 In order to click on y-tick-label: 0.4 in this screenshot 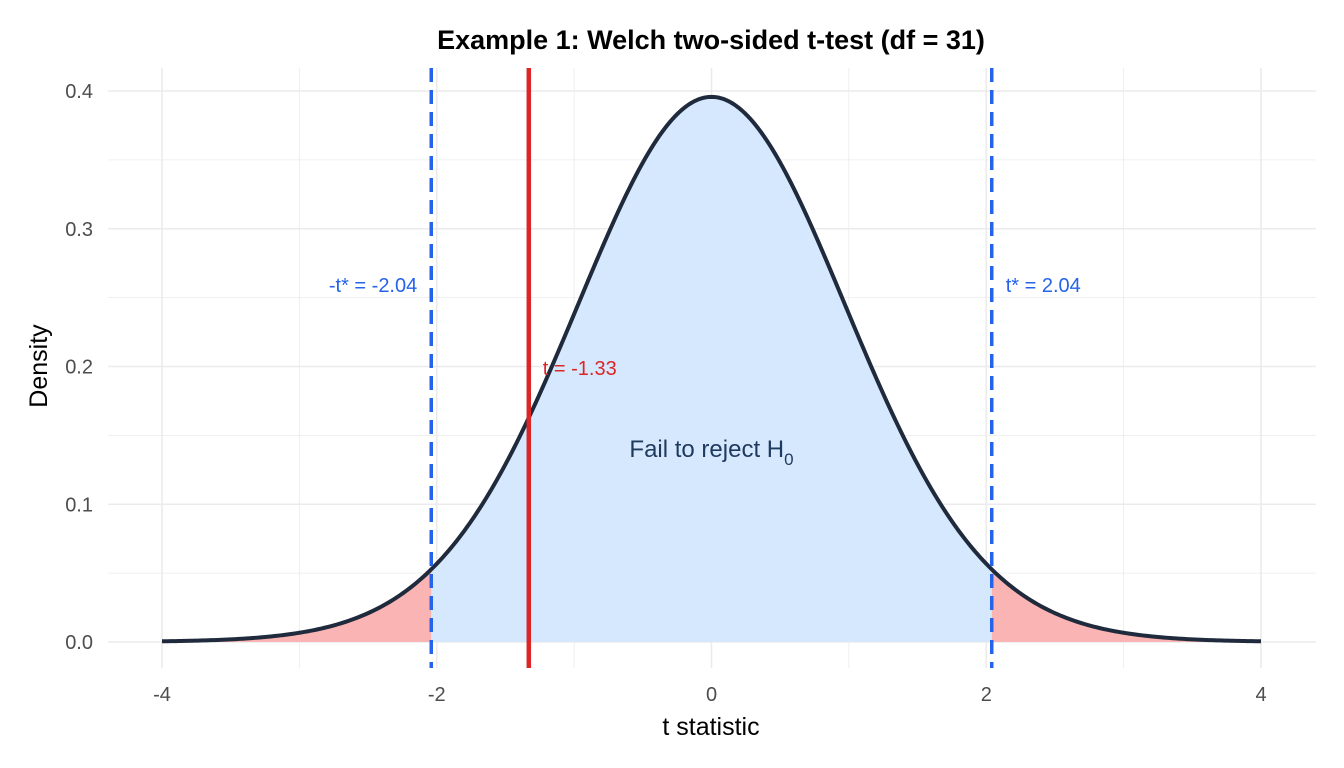, I will do `click(79, 92)`.